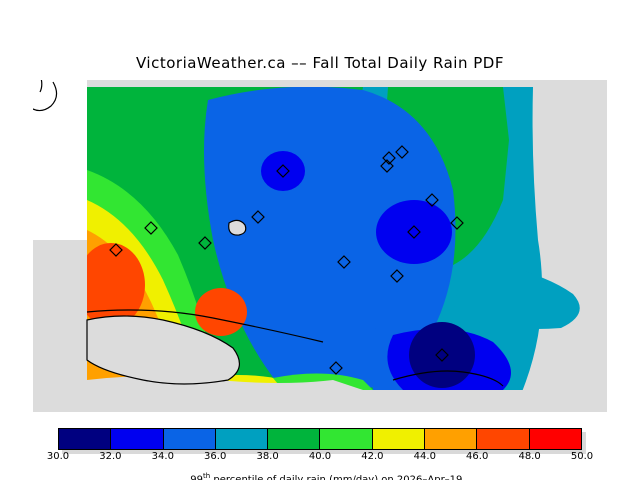 Image resolution: width=640 pixels, height=480 pixels. I want to click on land-east, so click(560, 249).